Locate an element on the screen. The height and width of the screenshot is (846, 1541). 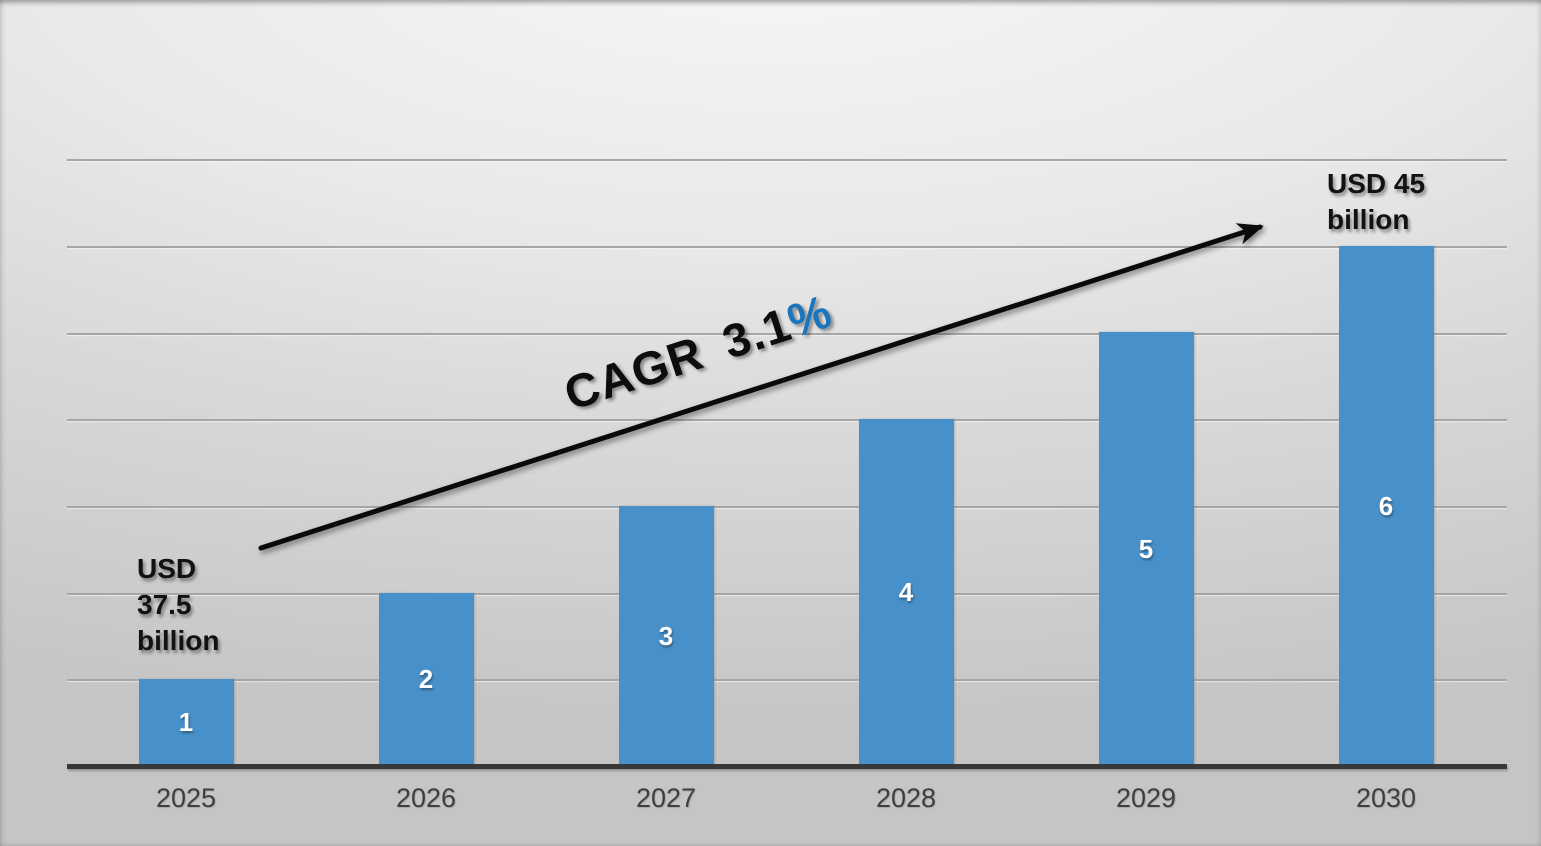
x-axis-label-2028: 2028 is located at coordinates (906, 798).